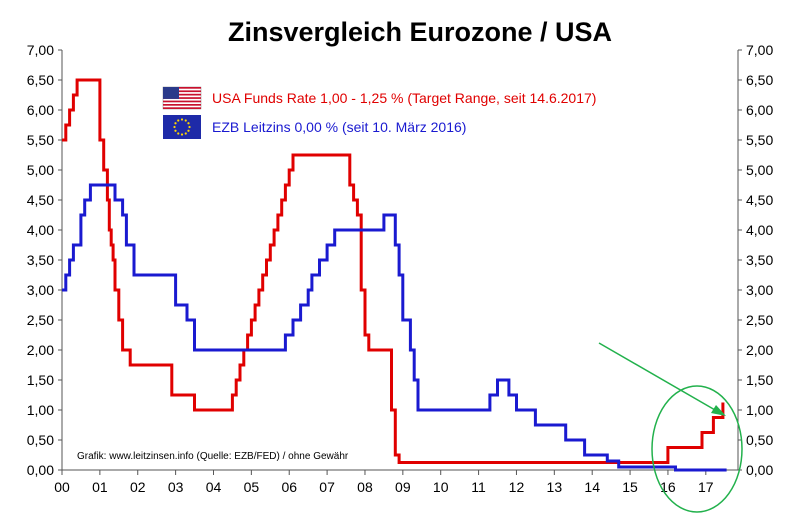  What do you see at coordinates (339, 127) in the screenshot?
I see `legend-label-ezb: EZB Leitzins 0,00 % (seit 10. März 2016)` at bounding box center [339, 127].